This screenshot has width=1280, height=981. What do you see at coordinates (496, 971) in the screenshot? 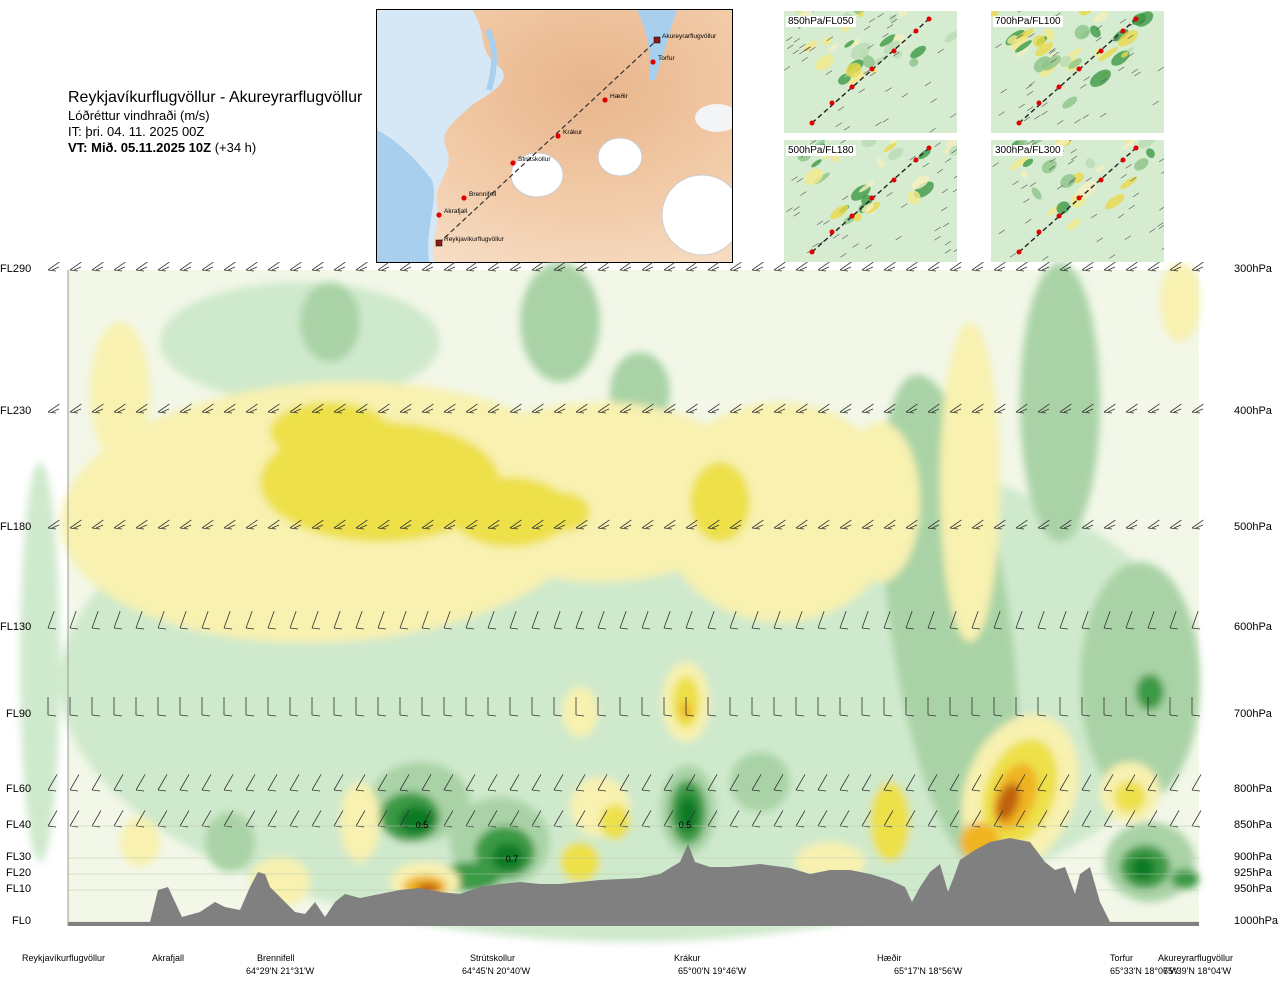
I see `station-coord: 64°45'N 20°40'W` at bounding box center [496, 971].